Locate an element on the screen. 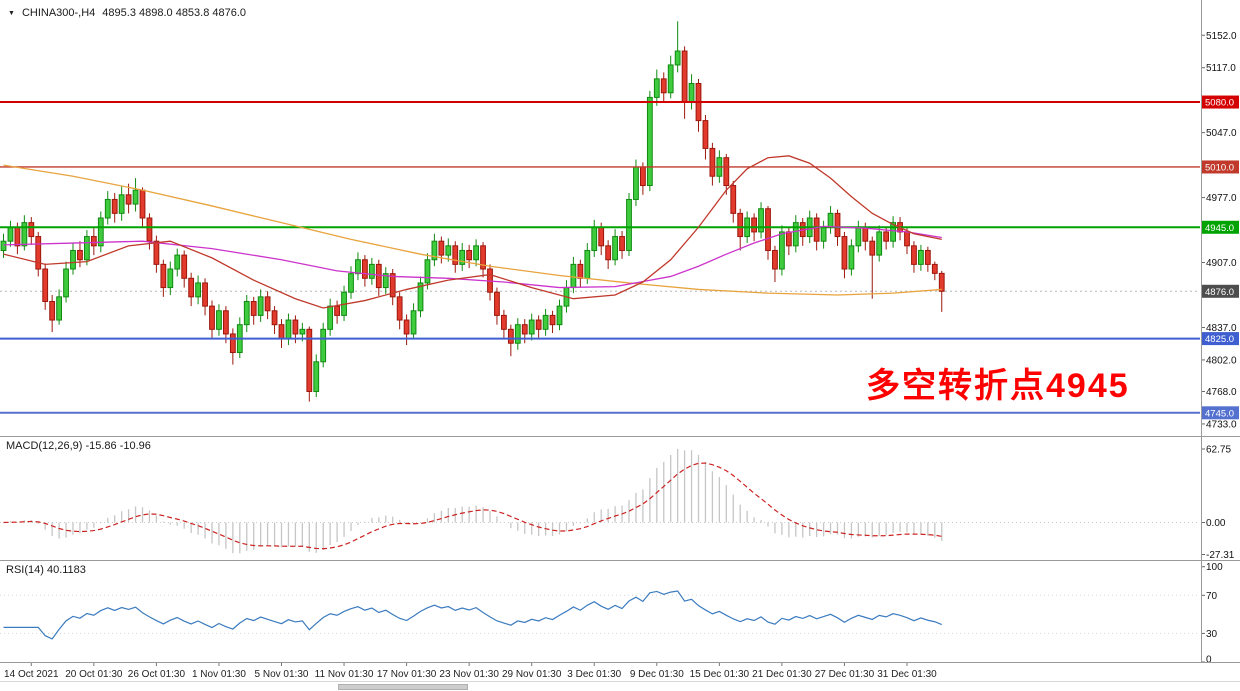 This screenshot has width=1240, height=691. ohlc-values: 4895.3 4898.0 4853.8 4876.0 is located at coordinates (174, 13).